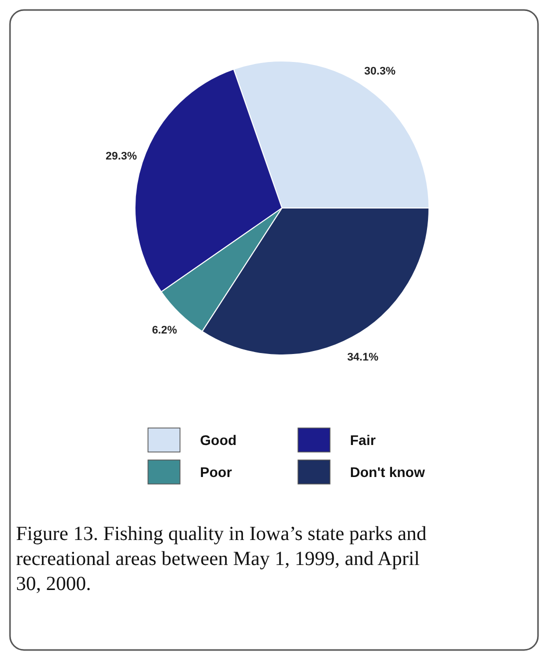 The width and height of the screenshot is (548, 660). Describe the element at coordinates (363, 440) in the screenshot. I see `legend-label: Fair` at that location.